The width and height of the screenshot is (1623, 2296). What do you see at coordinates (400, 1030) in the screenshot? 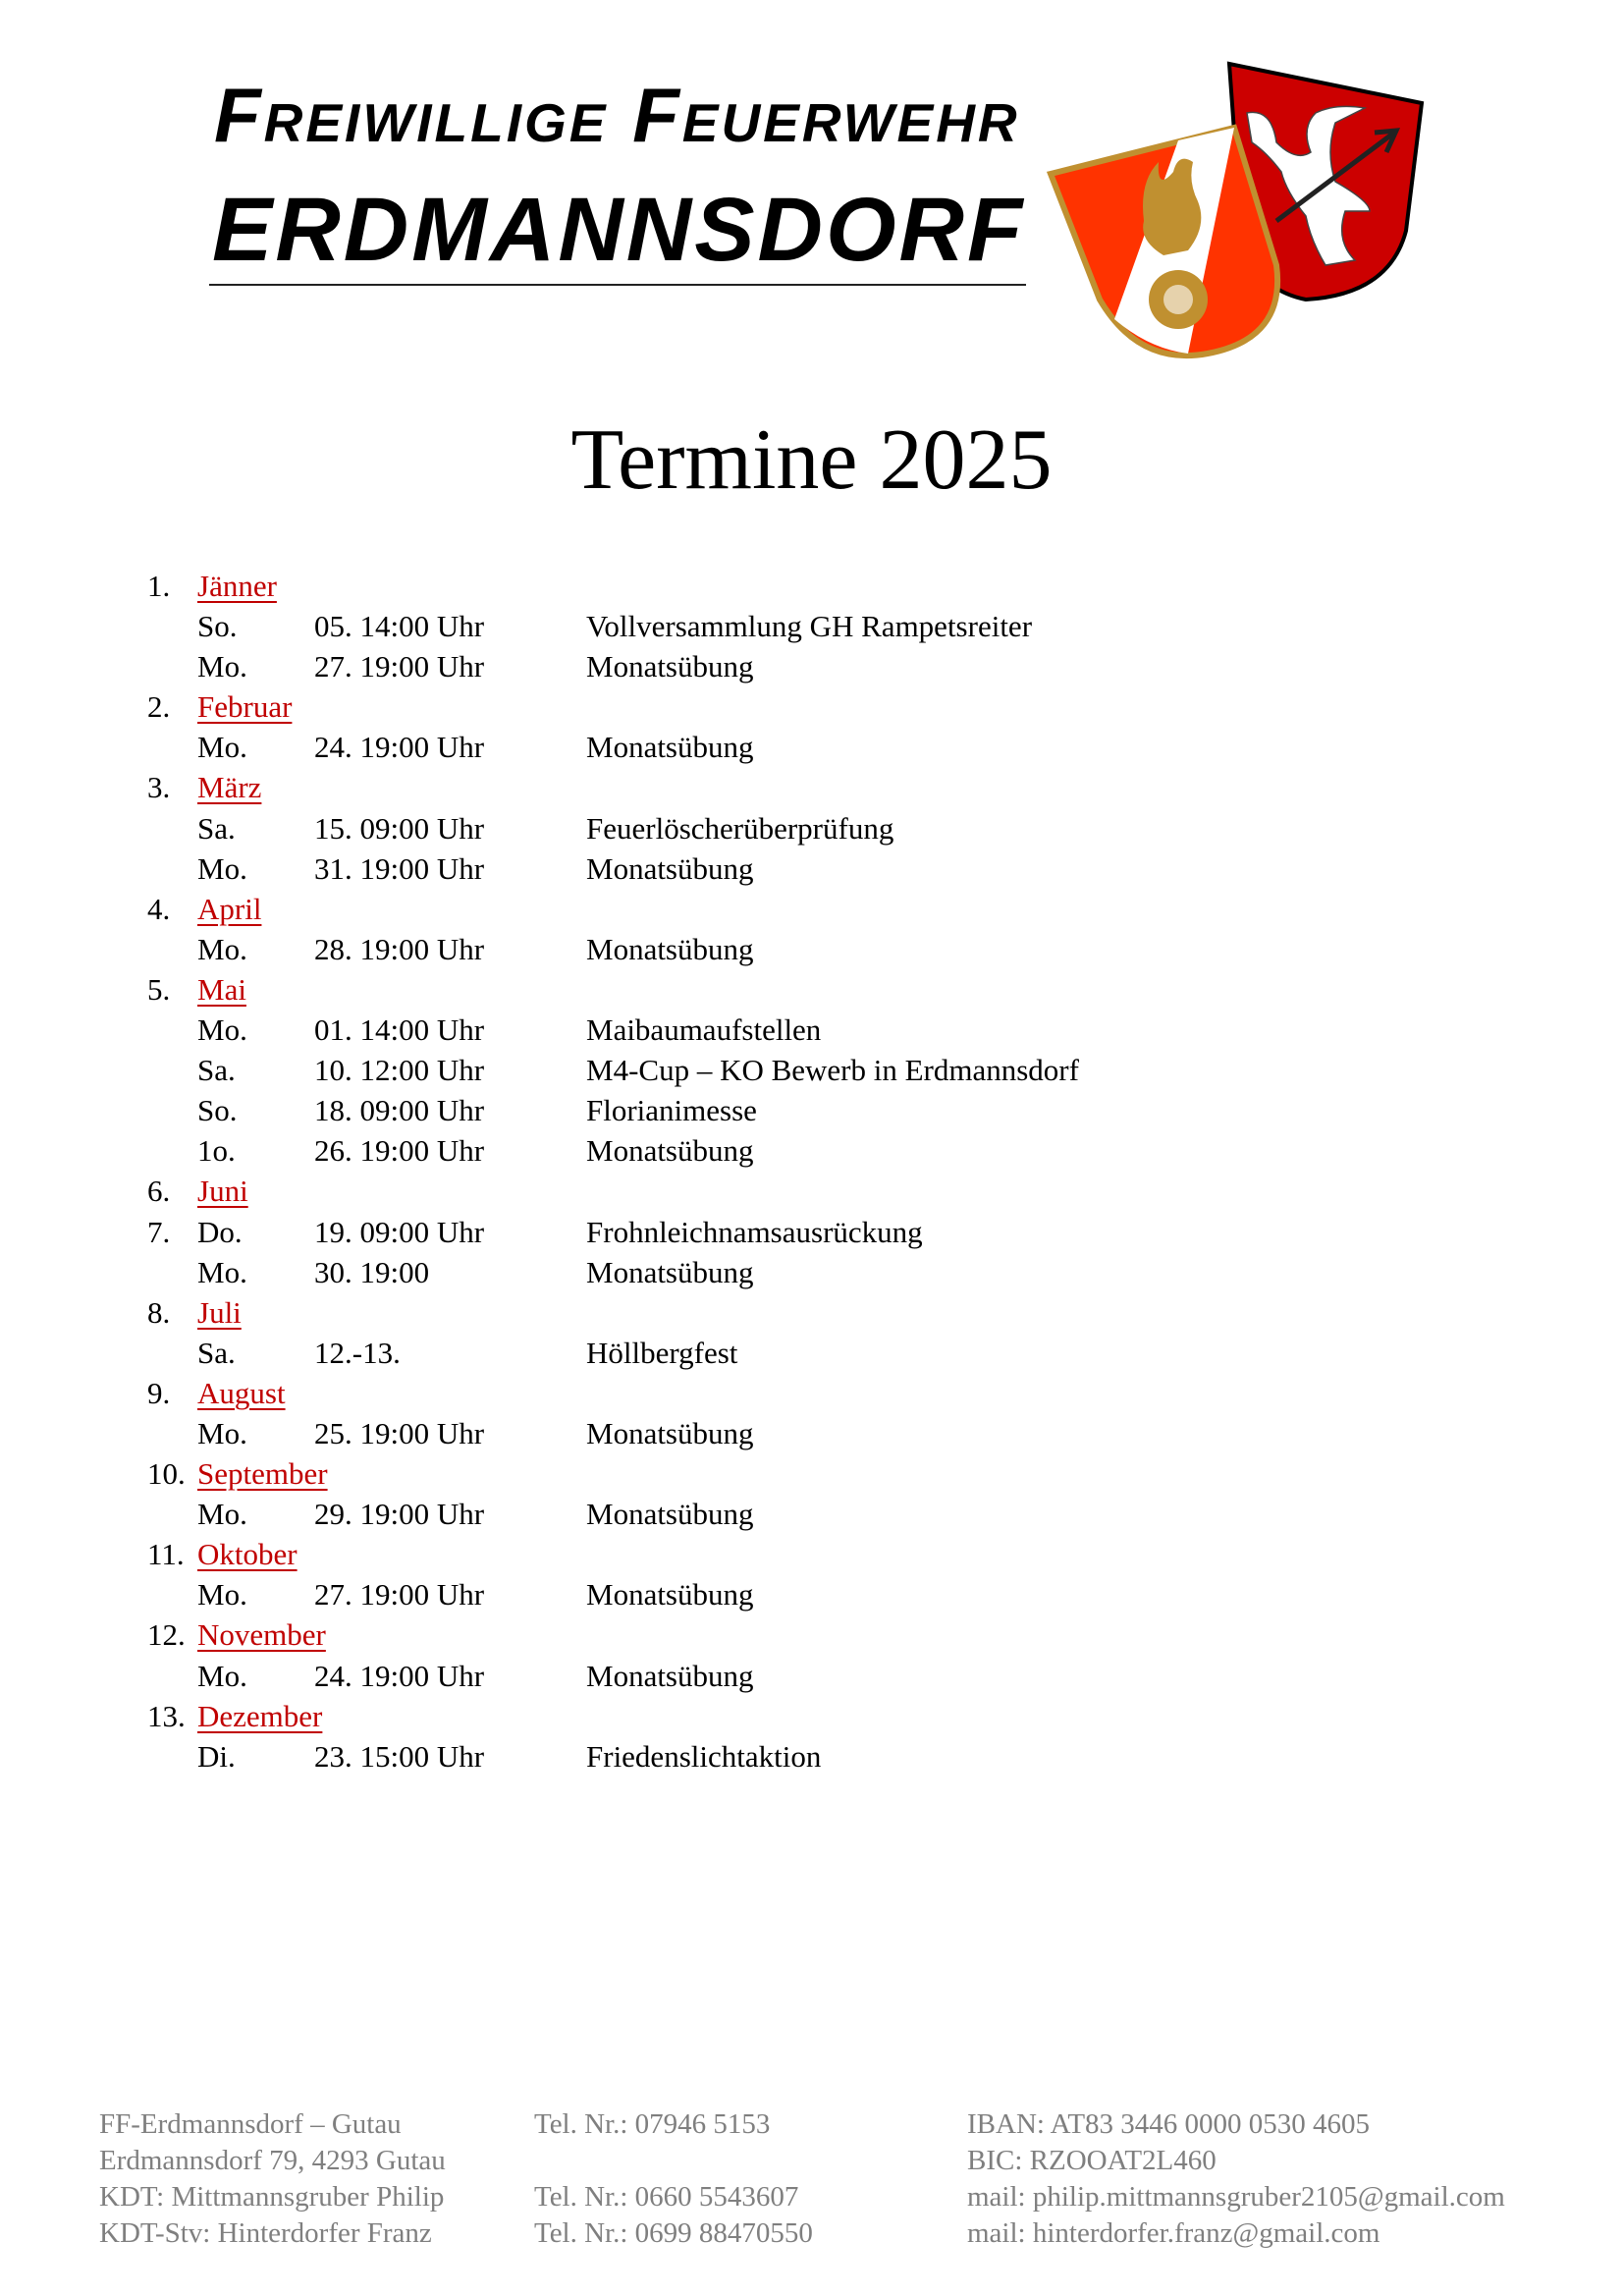
I see `event-date-time: 01. 14:00 Uhr` at bounding box center [400, 1030].